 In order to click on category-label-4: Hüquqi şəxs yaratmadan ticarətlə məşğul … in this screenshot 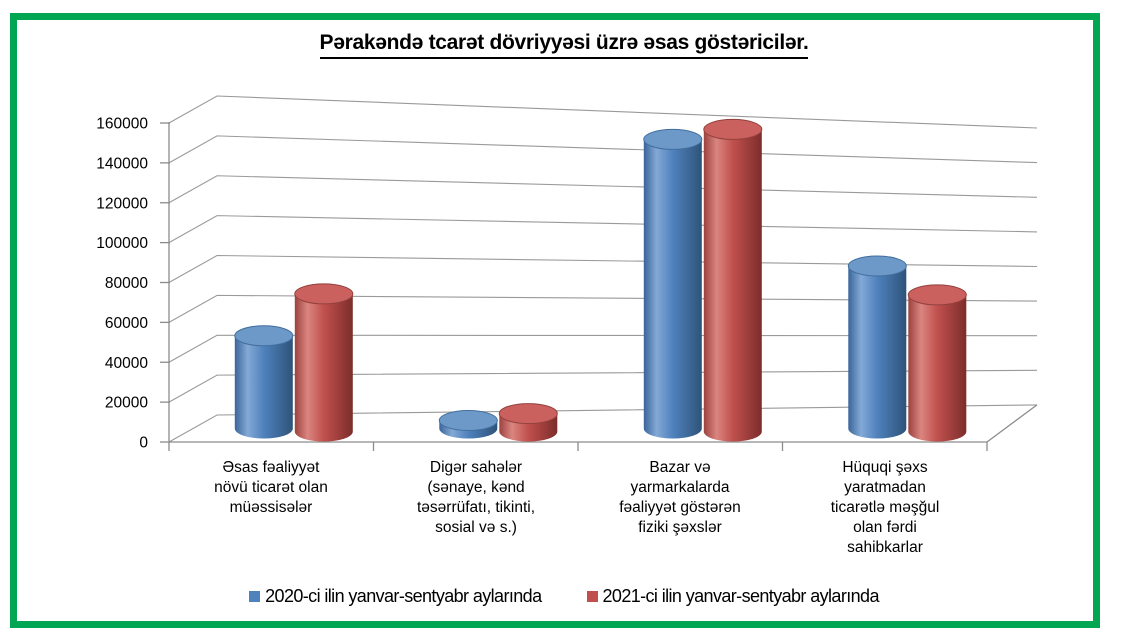, I will do `click(885, 507)`.